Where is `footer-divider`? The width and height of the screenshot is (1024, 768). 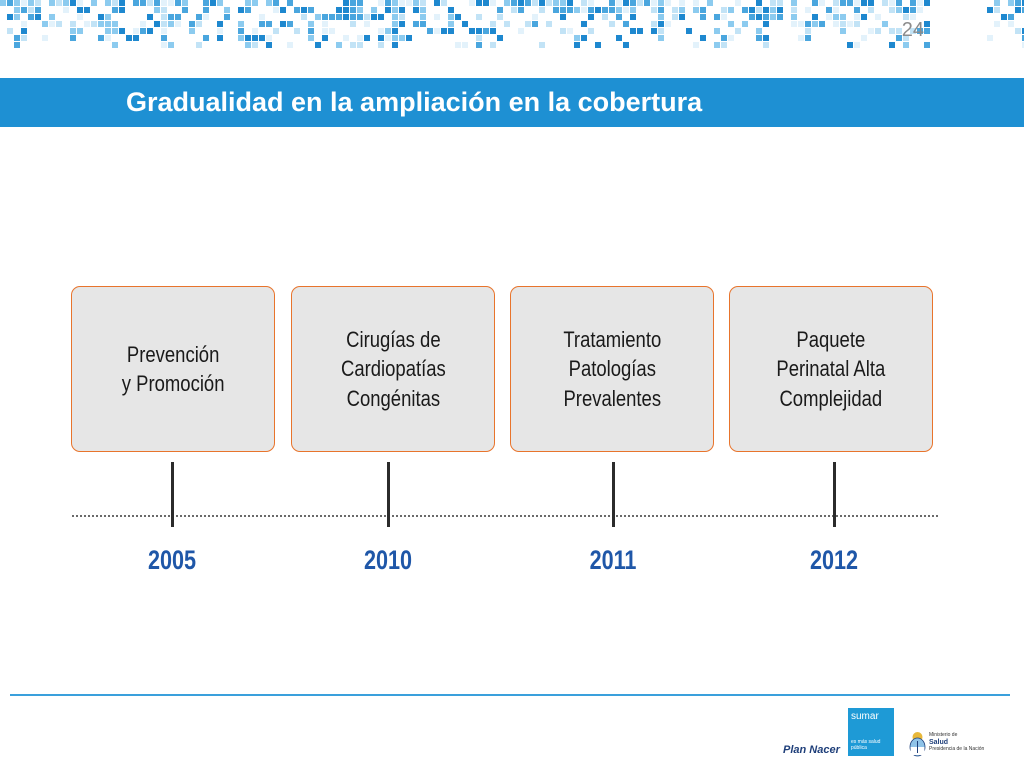
footer-divider is located at coordinates (510, 695).